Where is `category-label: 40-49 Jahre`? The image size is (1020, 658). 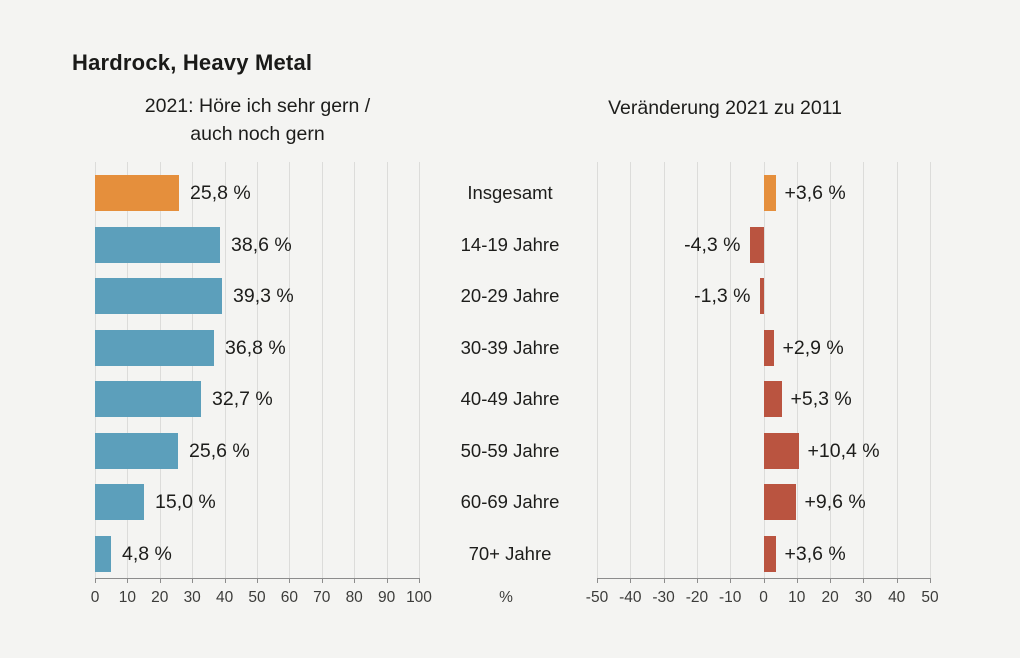
category-label: 40-49 Jahre is located at coordinates (510, 398).